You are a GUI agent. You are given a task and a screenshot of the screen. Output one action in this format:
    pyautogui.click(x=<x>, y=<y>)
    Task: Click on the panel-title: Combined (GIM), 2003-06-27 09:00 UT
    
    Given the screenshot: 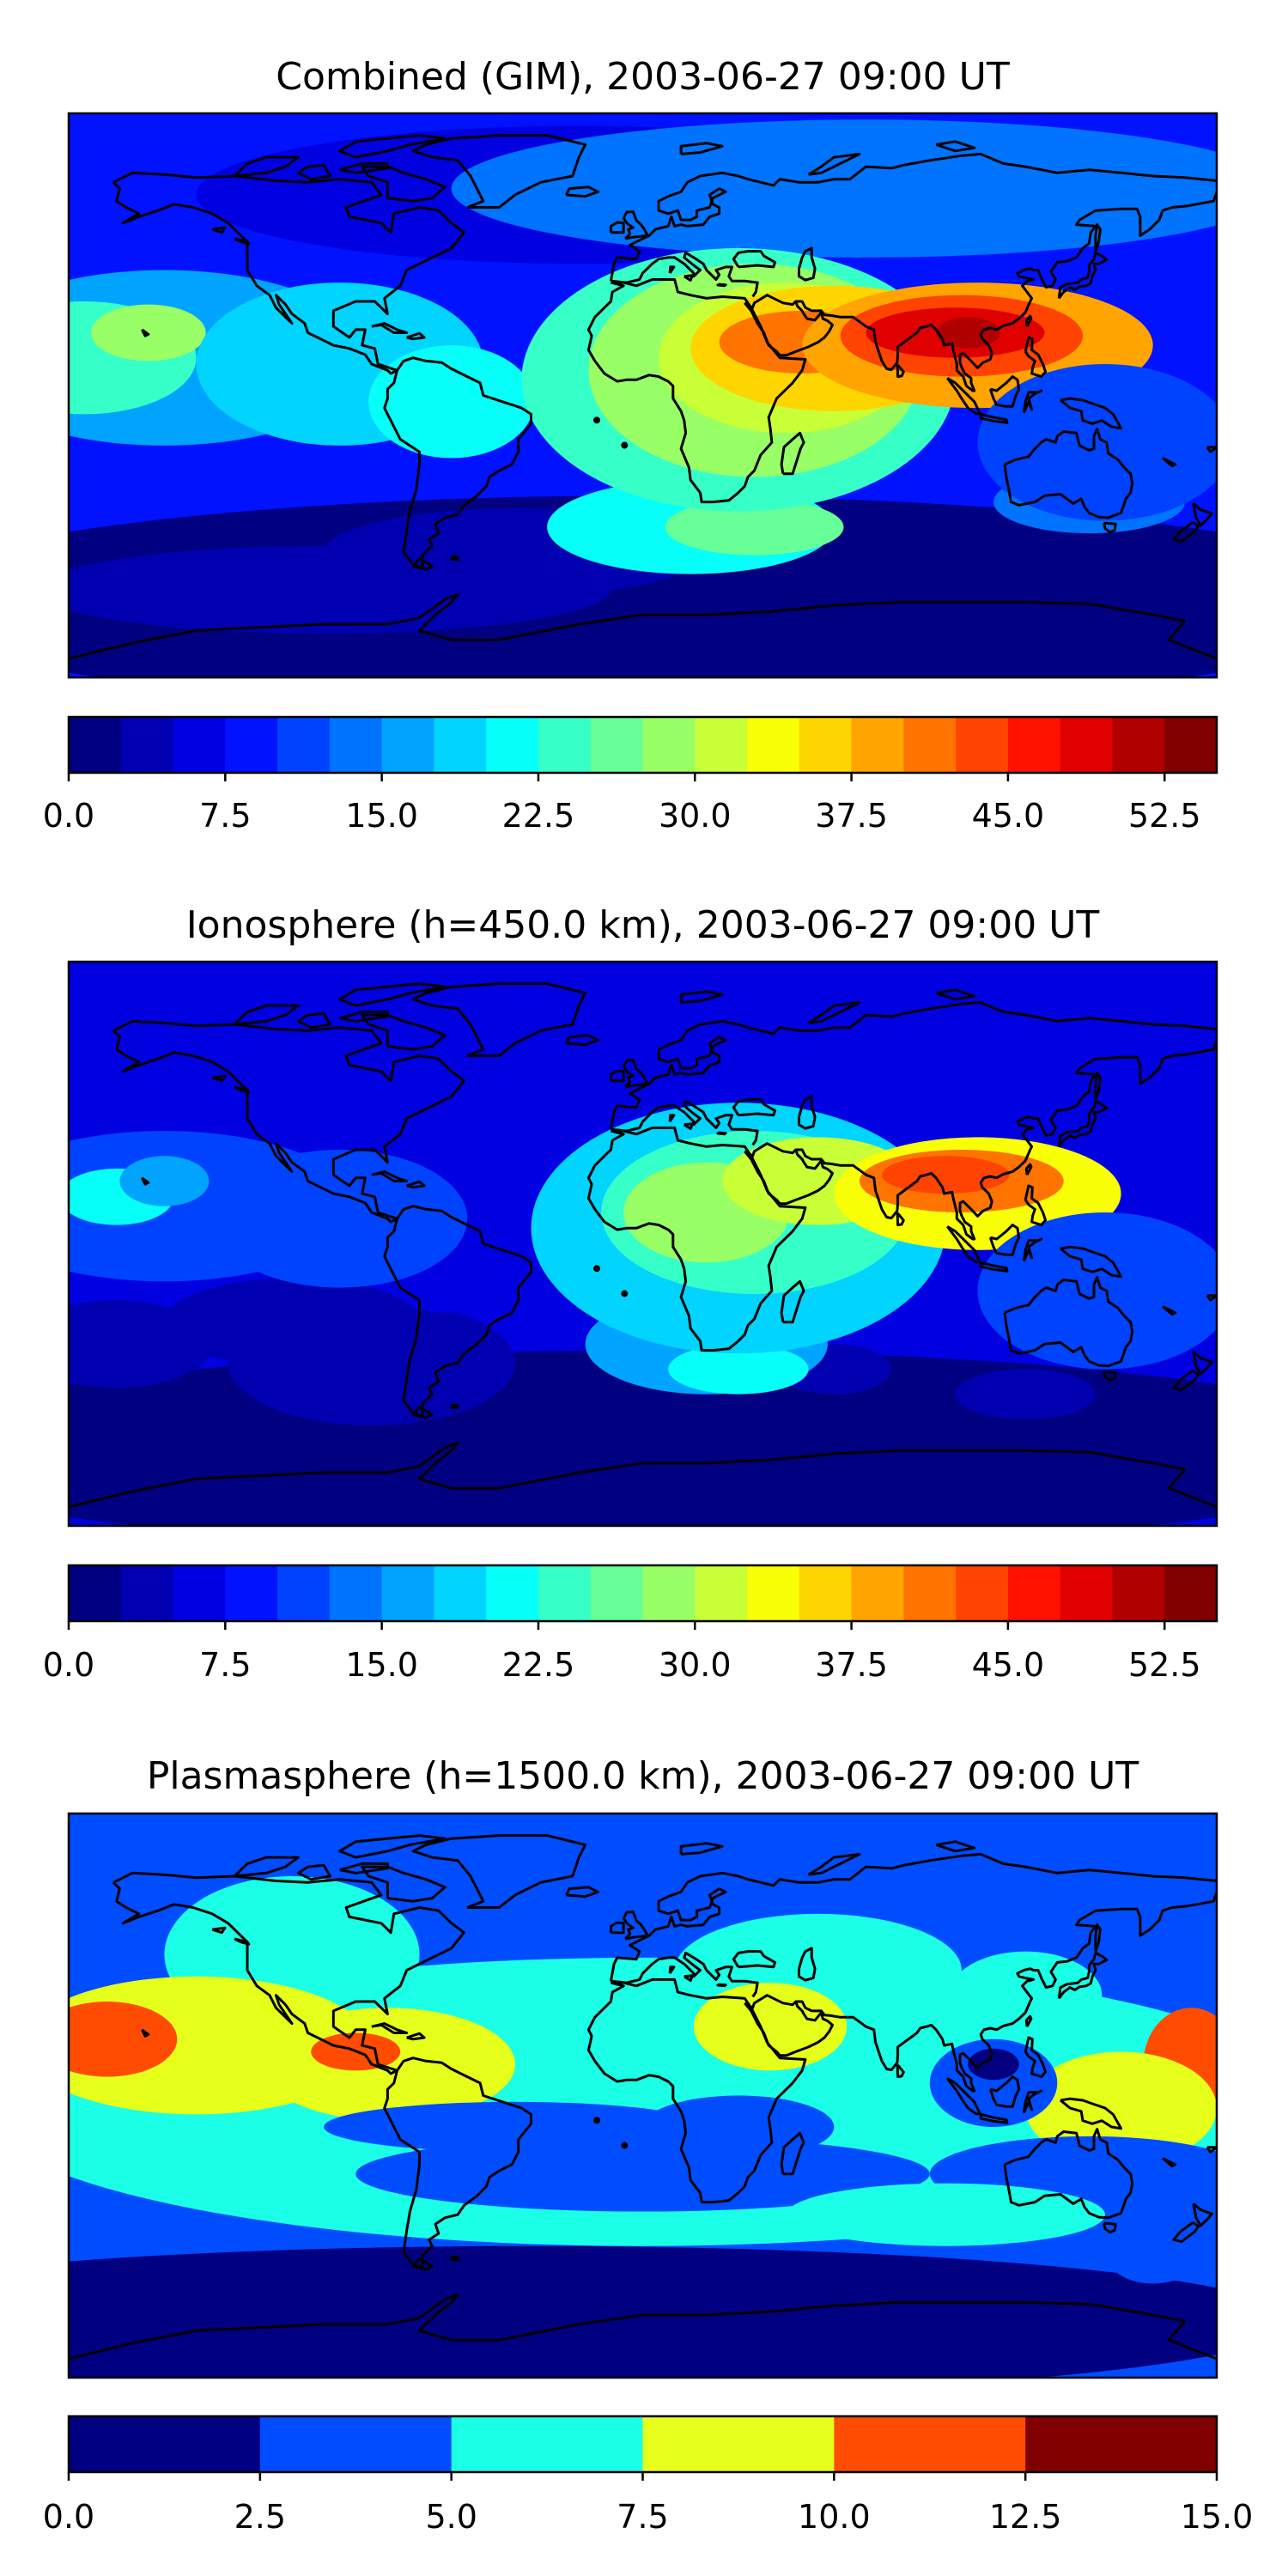 What is the action you would take?
    pyautogui.click(x=643, y=77)
    